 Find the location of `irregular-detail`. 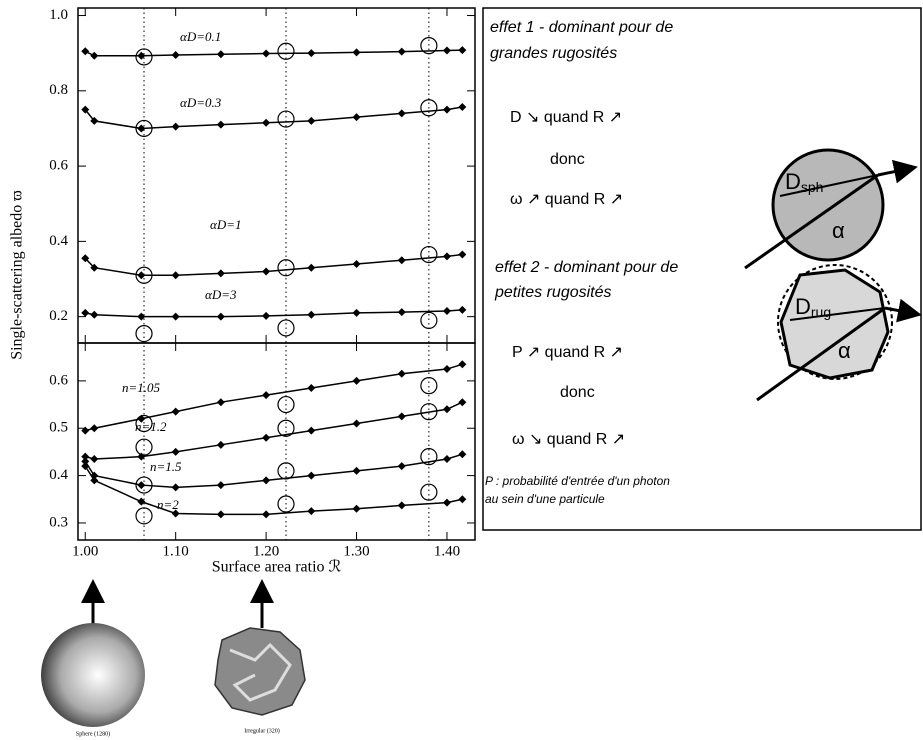

irregular-detail is located at coordinates (260, 672).